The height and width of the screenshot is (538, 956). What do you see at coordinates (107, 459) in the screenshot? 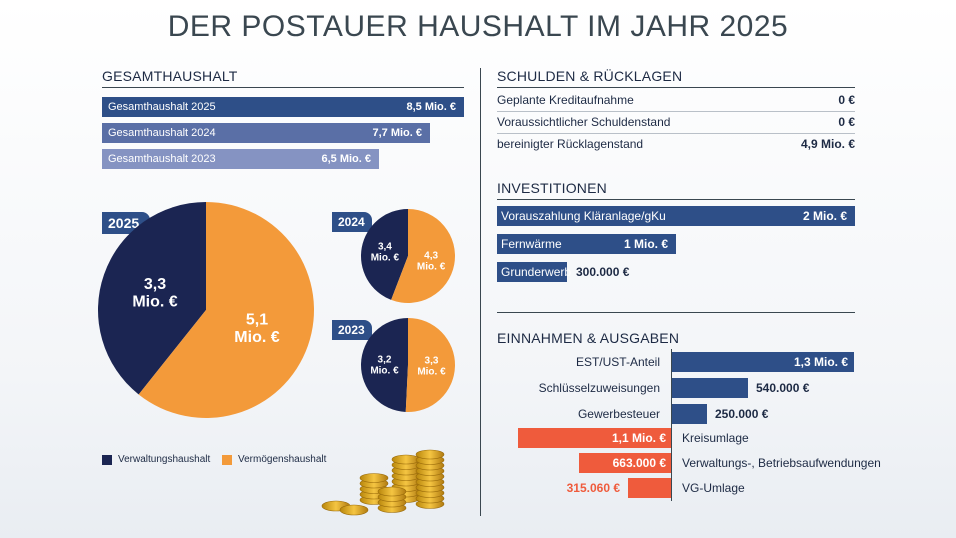
I see `legend-swatch-verwaltung` at bounding box center [107, 459].